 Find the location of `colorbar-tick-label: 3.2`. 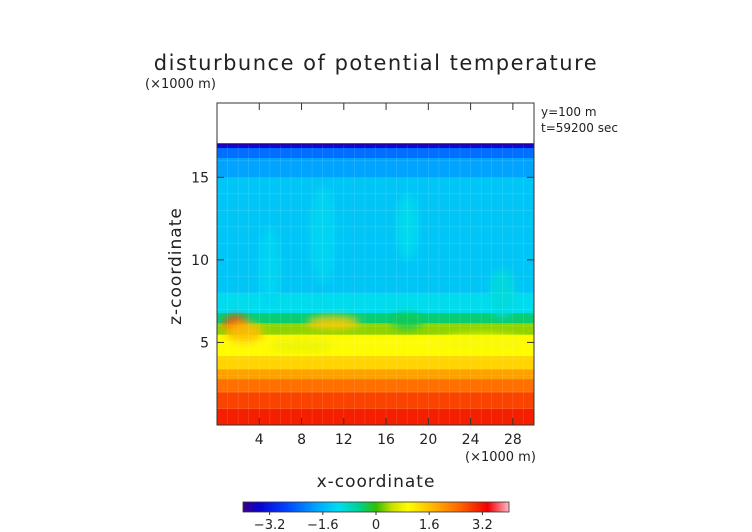

colorbar-tick-label: 3.2 is located at coordinates (482, 525).